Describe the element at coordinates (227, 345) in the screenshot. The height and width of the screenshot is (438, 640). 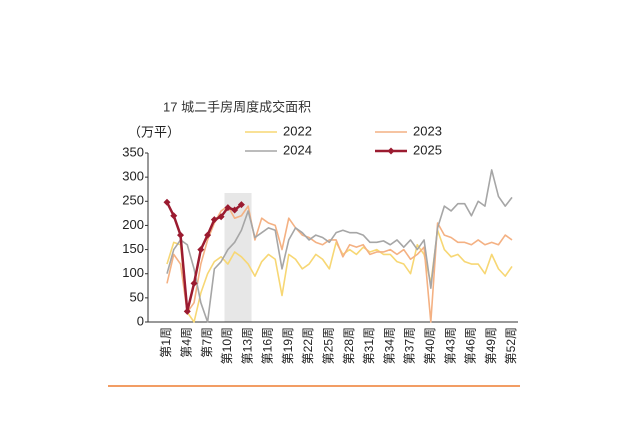
I see `x-tick-label: 第10周` at that location.